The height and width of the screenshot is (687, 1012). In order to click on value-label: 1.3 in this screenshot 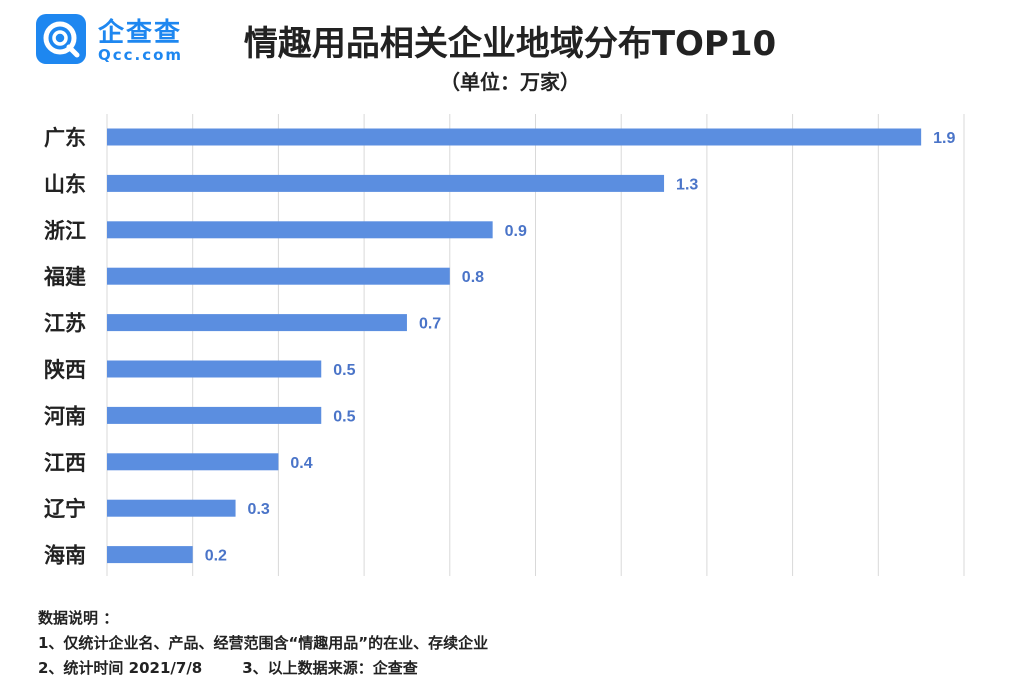, I will do `click(687, 184)`.